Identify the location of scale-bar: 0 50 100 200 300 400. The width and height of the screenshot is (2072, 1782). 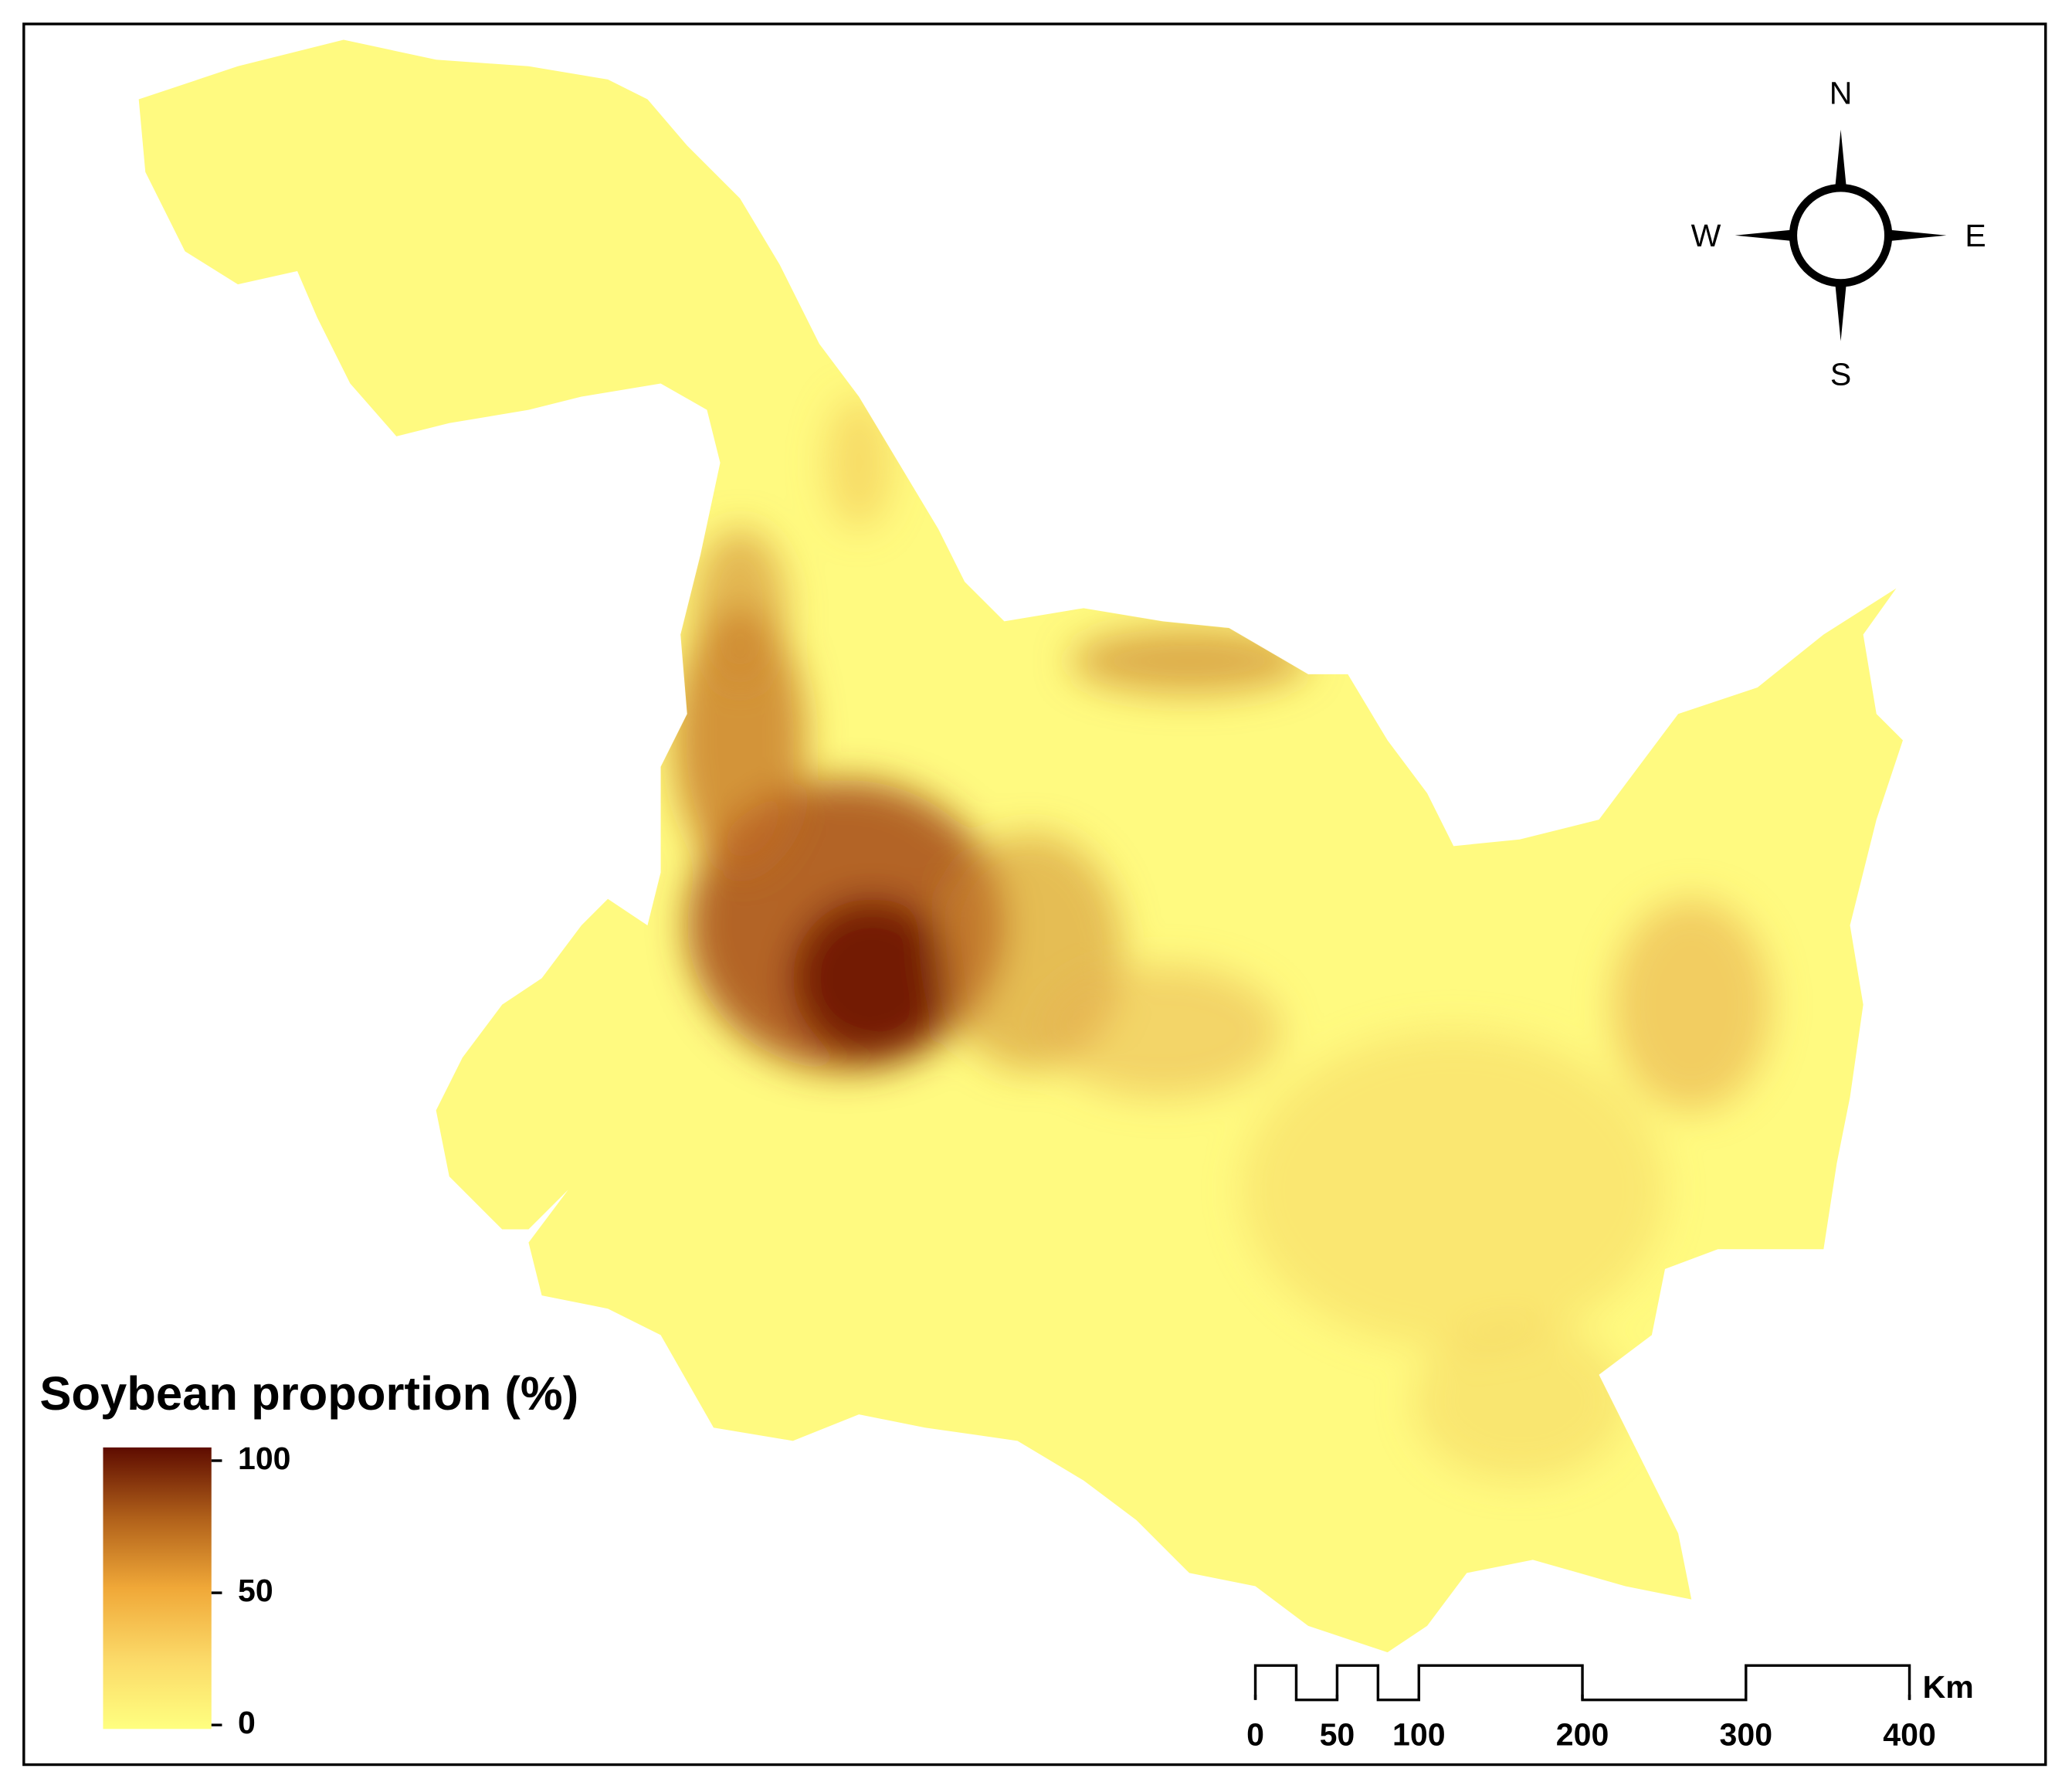
(1591, 1708).